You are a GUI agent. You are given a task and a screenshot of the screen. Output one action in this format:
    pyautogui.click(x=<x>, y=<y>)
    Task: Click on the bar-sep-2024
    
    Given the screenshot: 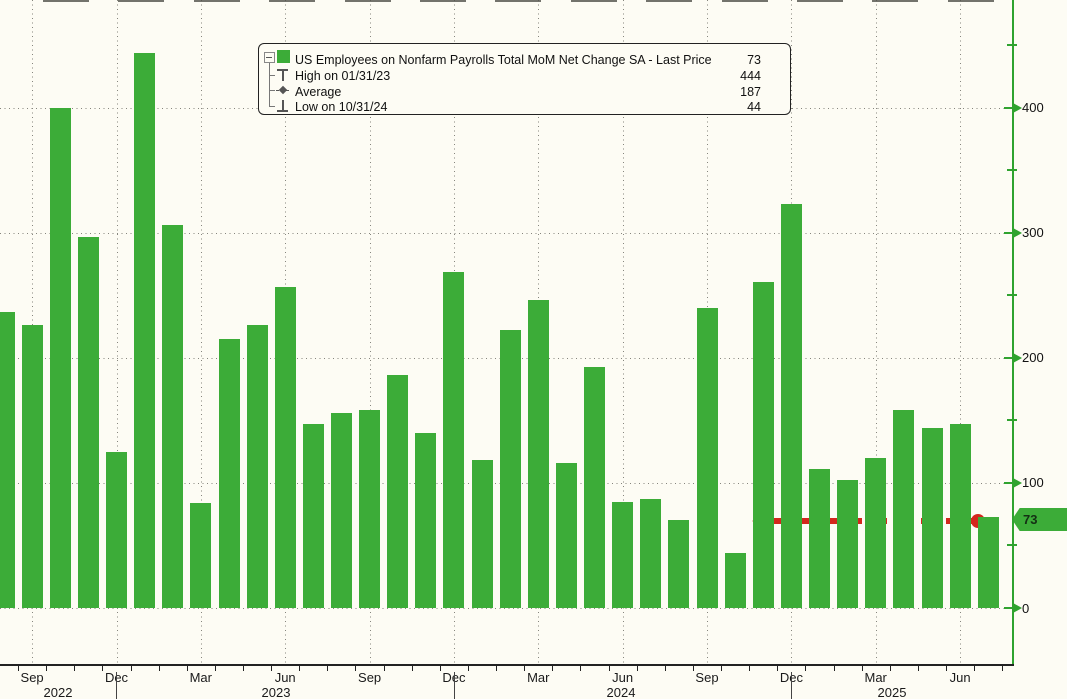 What is the action you would take?
    pyautogui.click(x=707, y=458)
    